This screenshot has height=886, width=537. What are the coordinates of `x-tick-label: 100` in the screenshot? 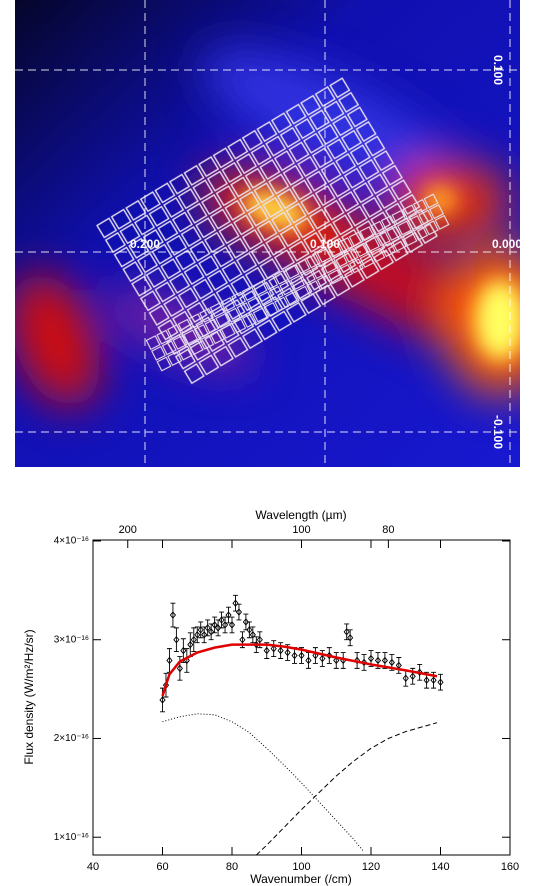 It's located at (301, 867).